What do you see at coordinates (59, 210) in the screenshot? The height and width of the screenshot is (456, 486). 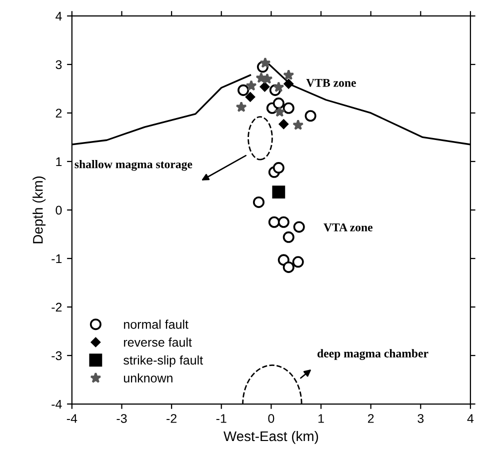 I see `y-tick-label: 0` at bounding box center [59, 210].